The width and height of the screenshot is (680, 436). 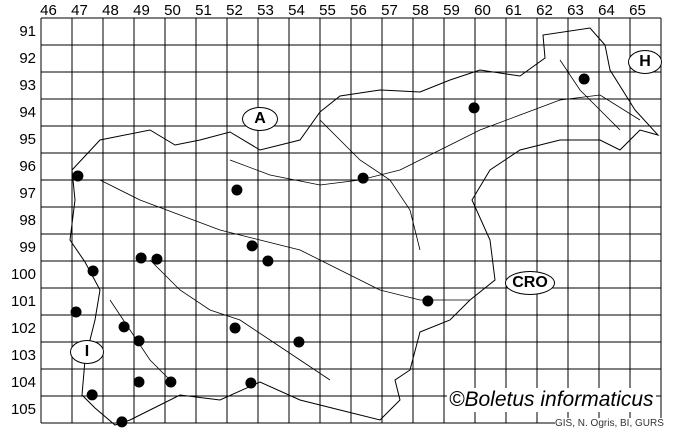 What do you see at coordinates (27, 112) in the screenshot?
I see `row-label: 94` at bounding box center [27, 112].